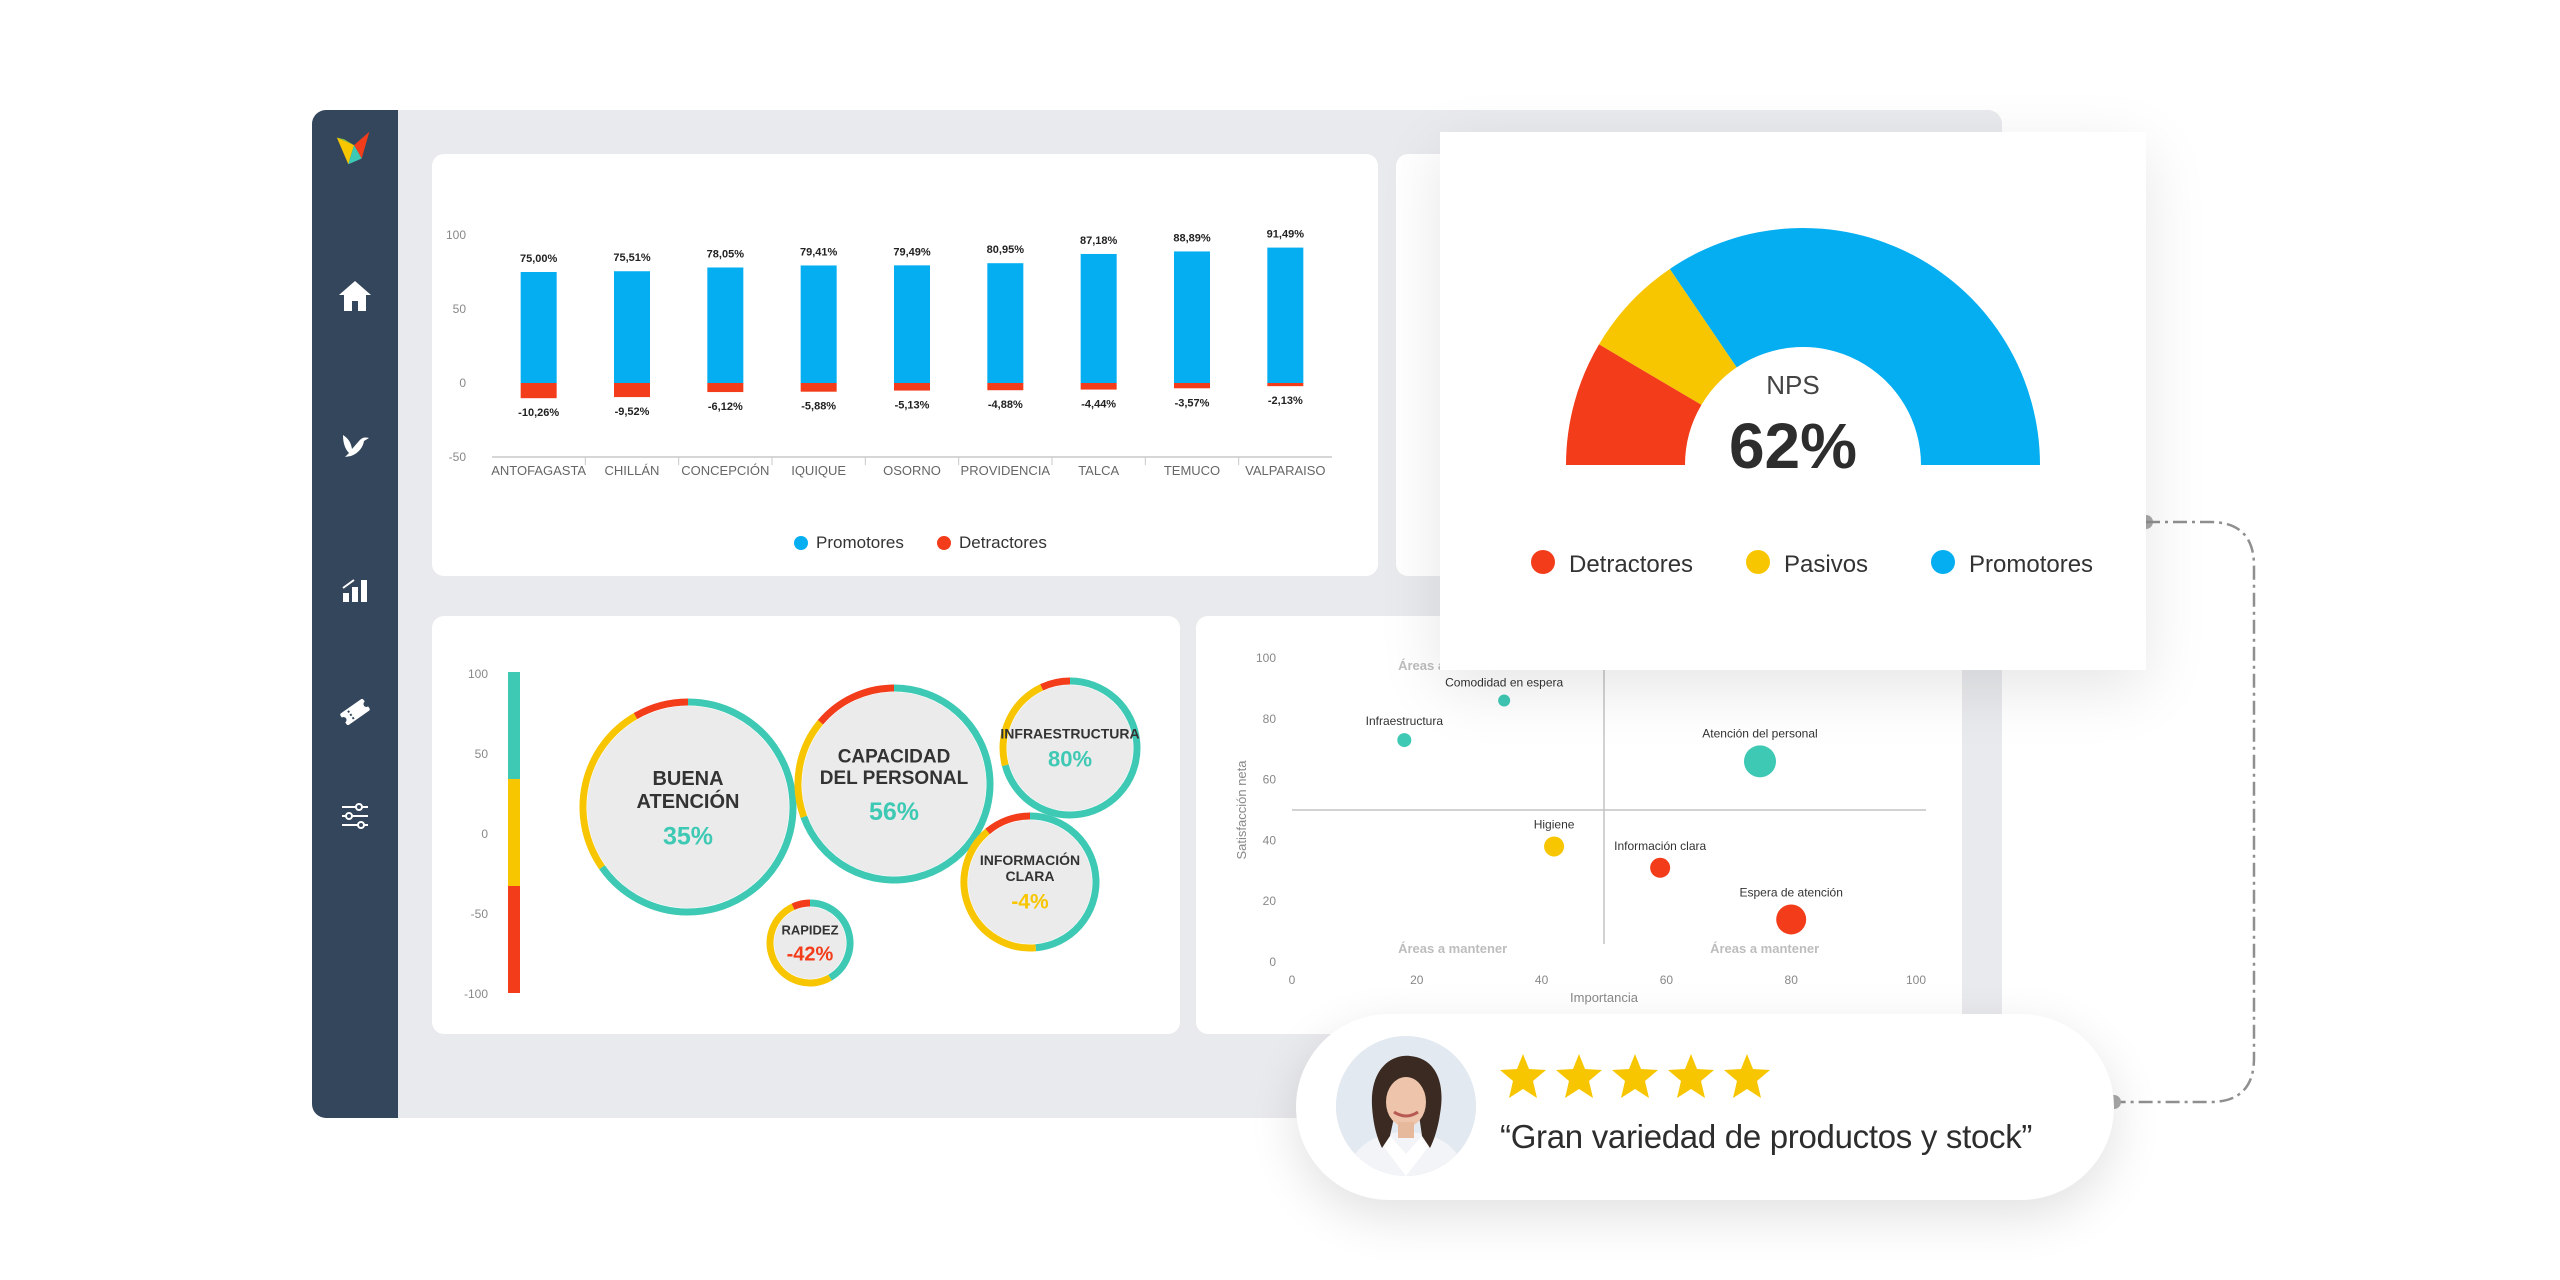 The height and width of the screenshot is (1280, 2560). Describe the element at coordinates (1006, 470) in the screenshot. I see `x-tick-label: PROVIDENCIA` at that location.